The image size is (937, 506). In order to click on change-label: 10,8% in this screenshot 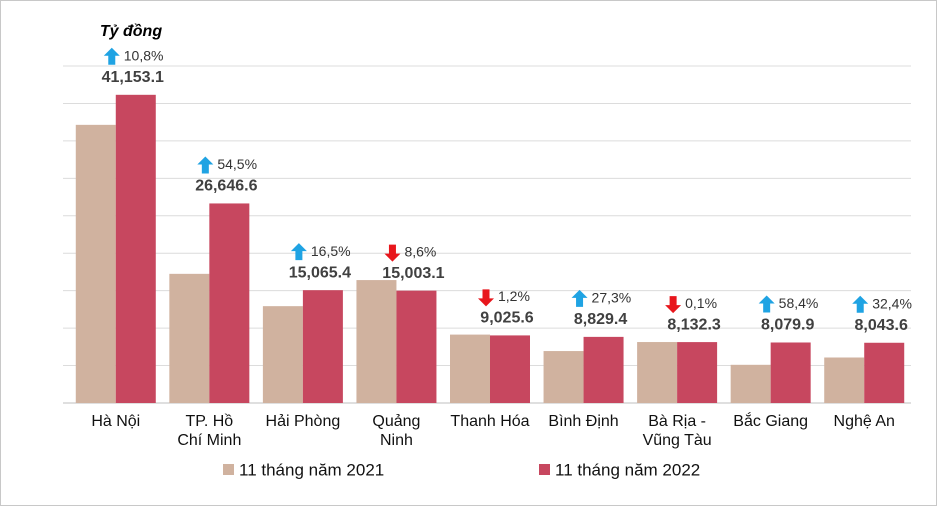, I will do `click(144, 56)`.